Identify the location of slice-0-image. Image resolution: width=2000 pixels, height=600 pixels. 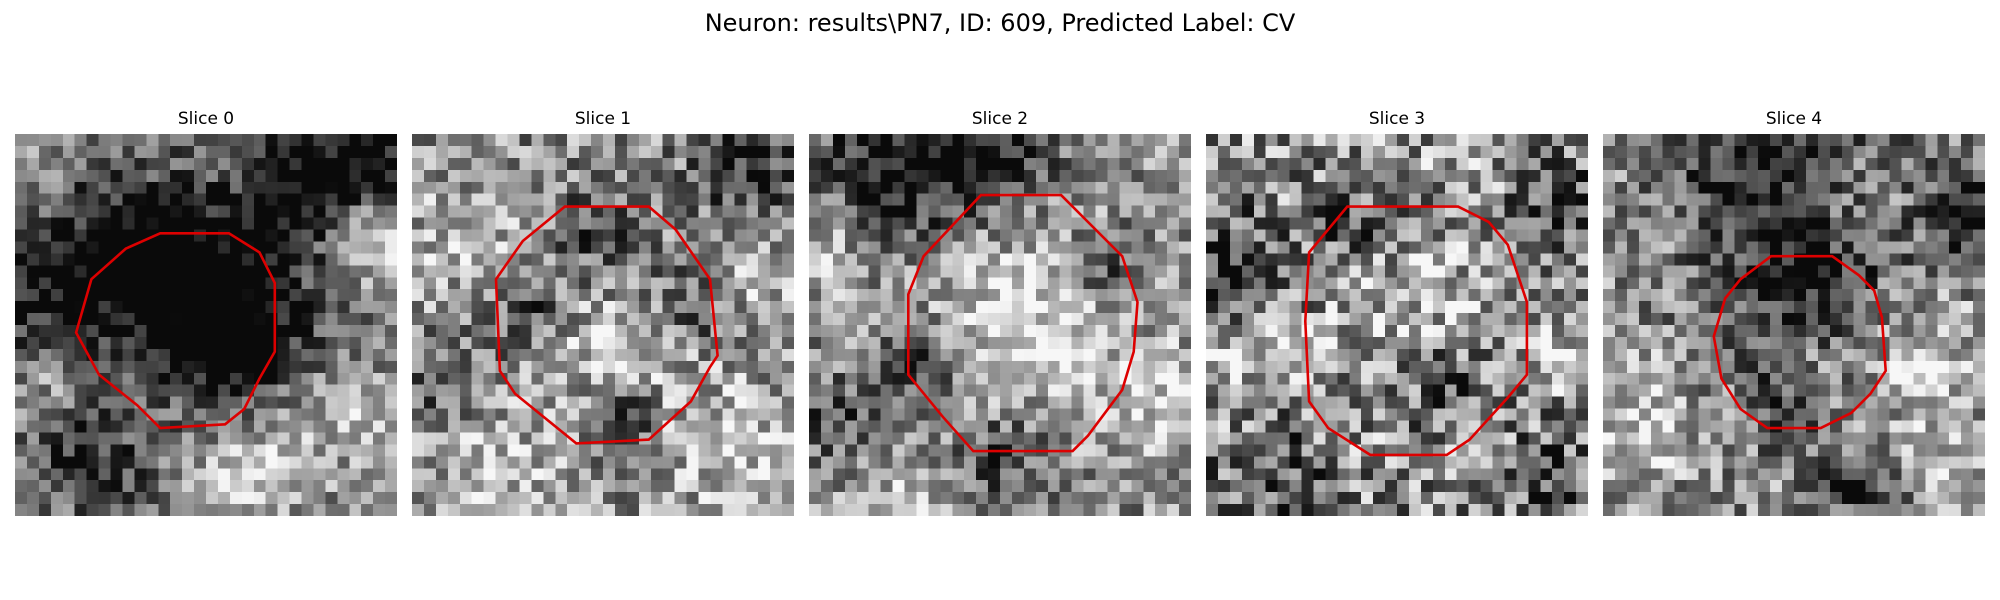
(206, 325).